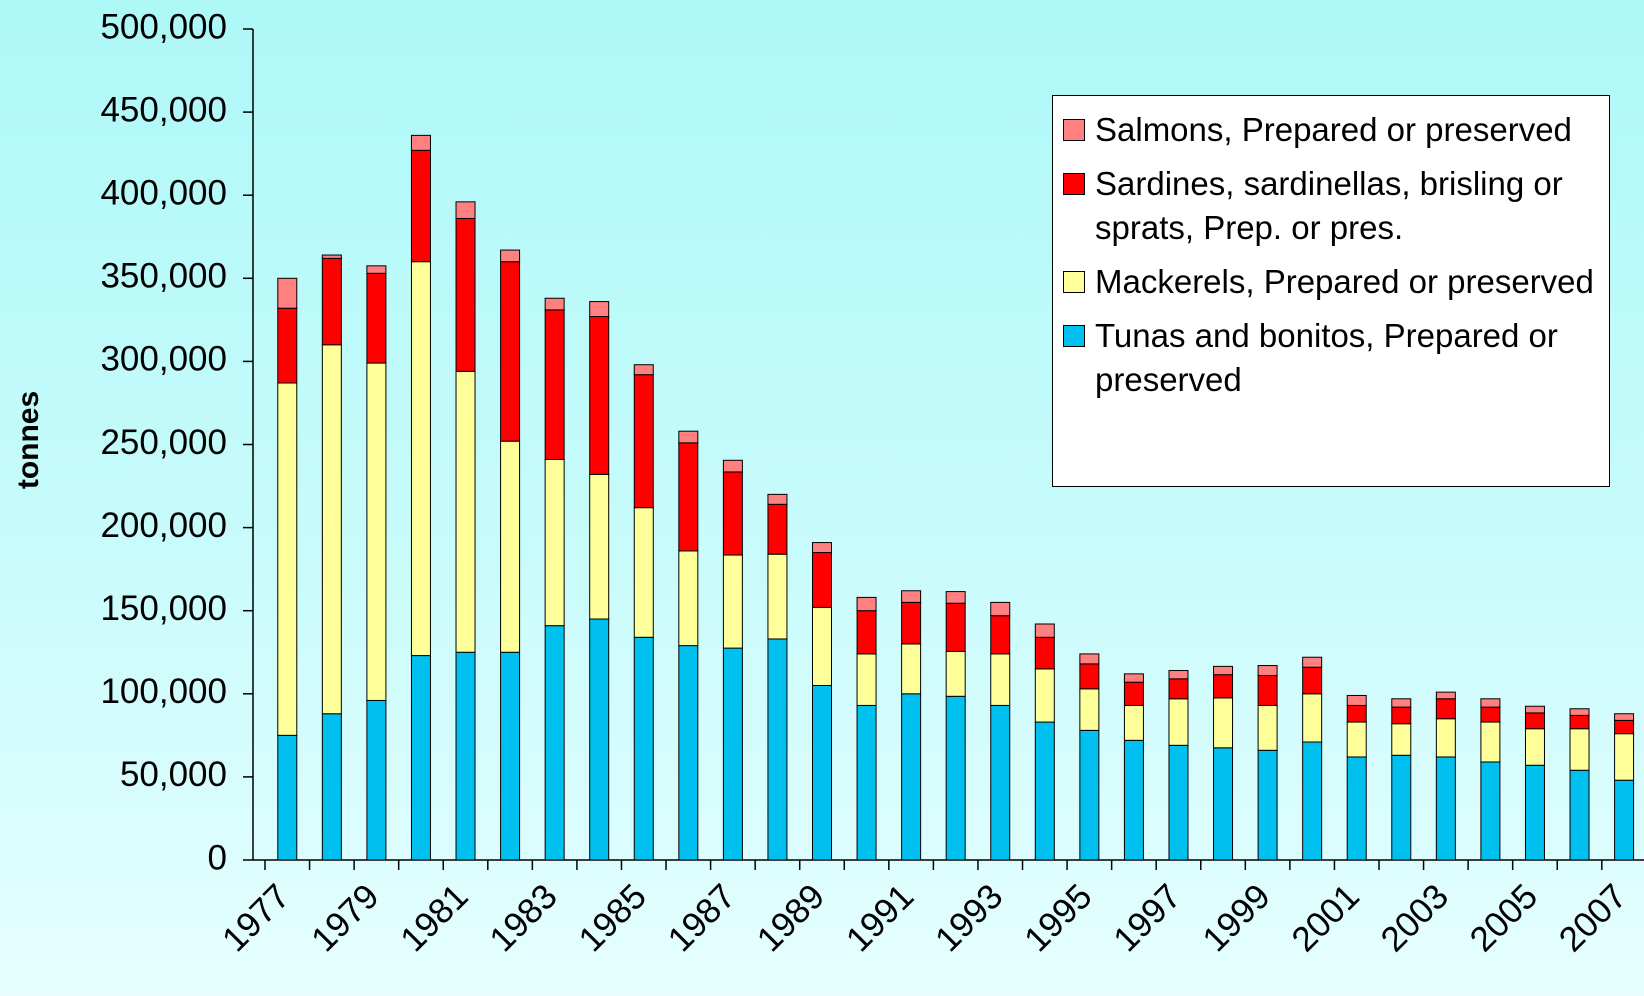  Describe the element at coordinates (163, 109) in the screenshot. I see `y-tick-label: 450,000` at that location.